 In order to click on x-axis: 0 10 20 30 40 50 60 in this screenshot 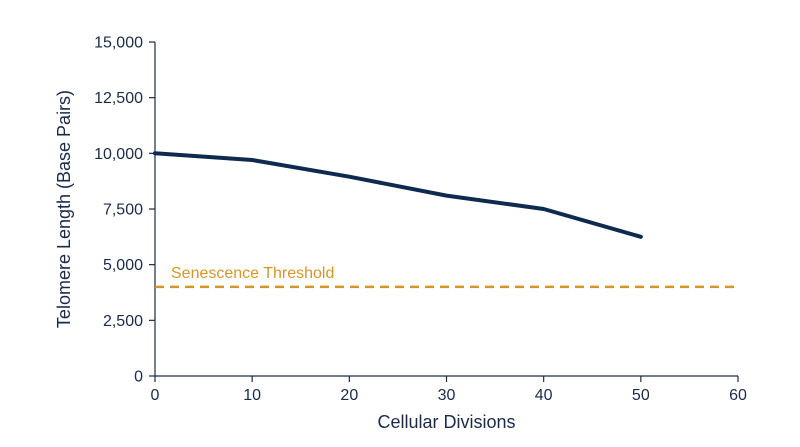, I will do `click(449, 389)`.